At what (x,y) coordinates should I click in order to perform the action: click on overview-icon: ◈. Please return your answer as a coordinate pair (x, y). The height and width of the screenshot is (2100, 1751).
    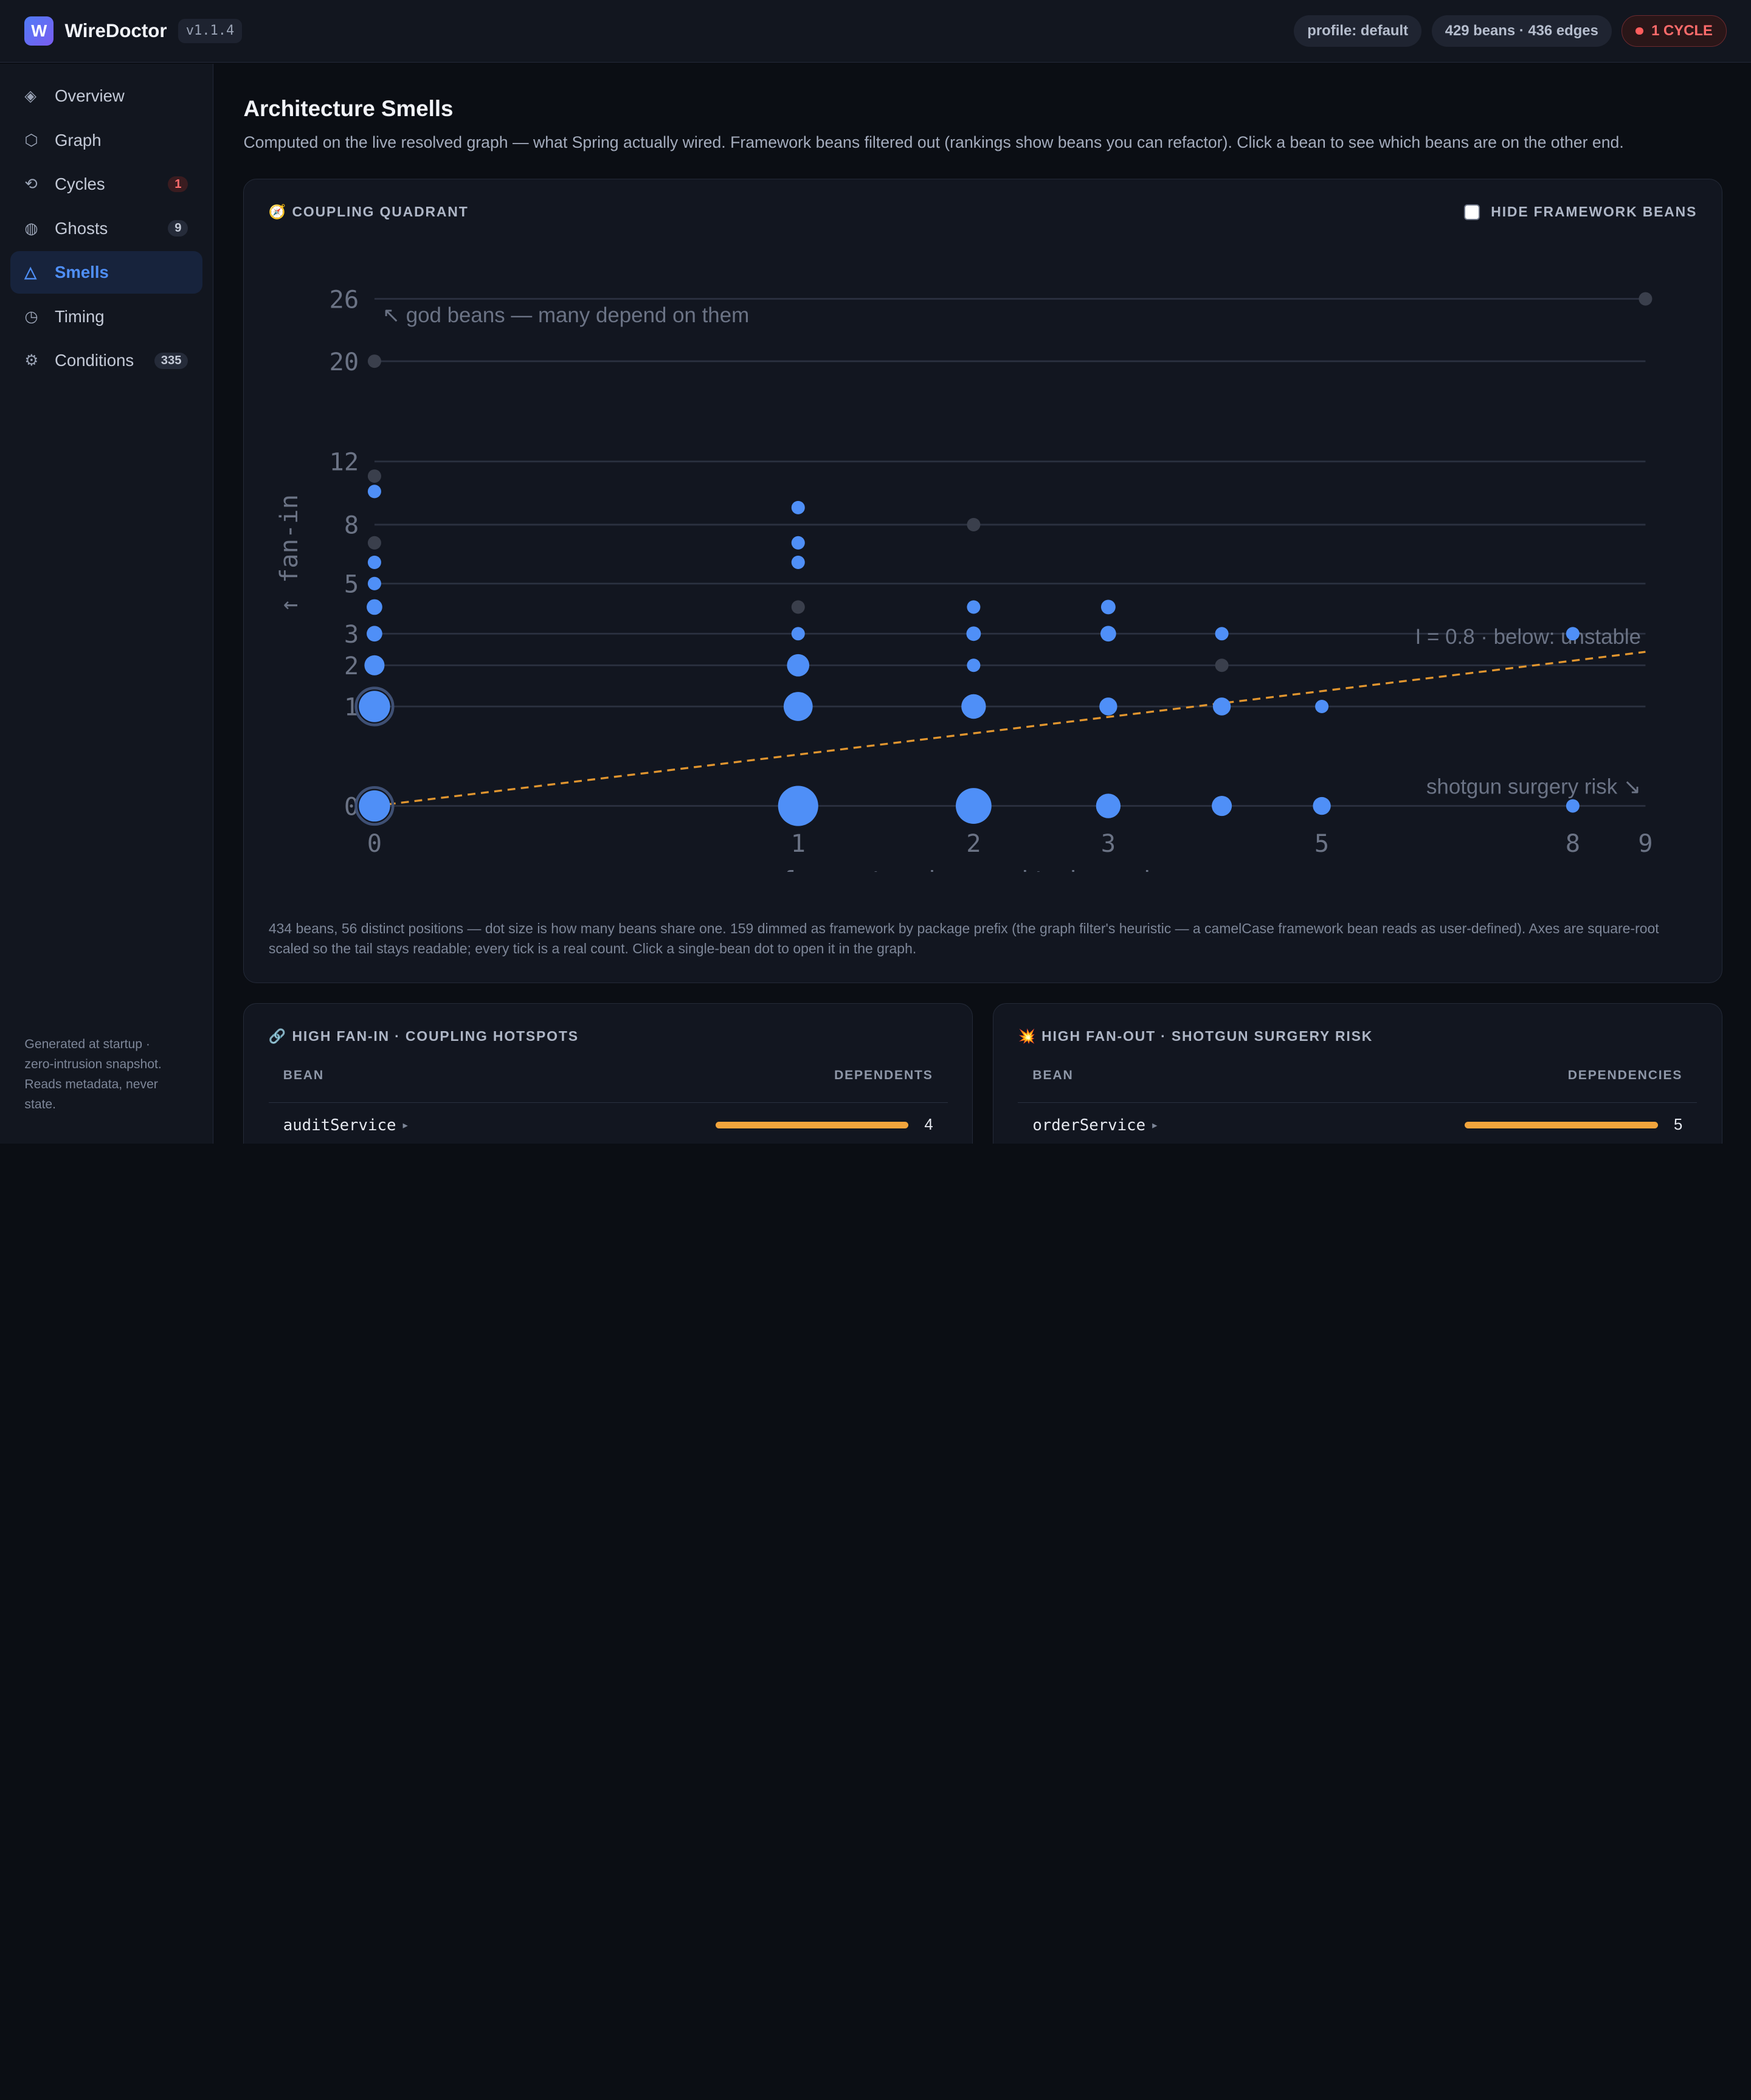
    Looking at the image, I should click on (30, 96).